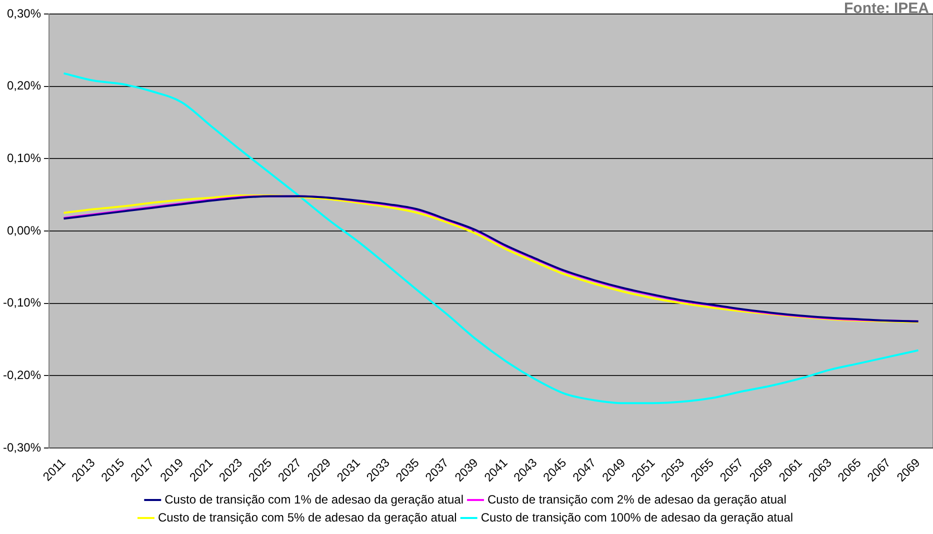  I want to click on legend-label: Custo de transição com 5% de adesao da geração atual, so click(307, 517).